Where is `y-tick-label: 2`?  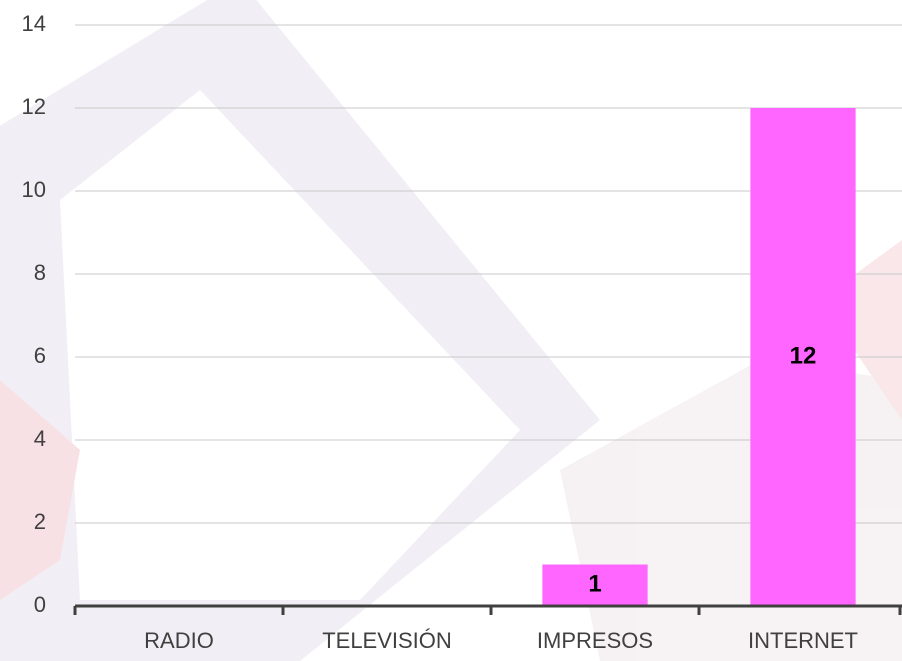
y-tick-label: 2 is located at coordinates (40, 521).